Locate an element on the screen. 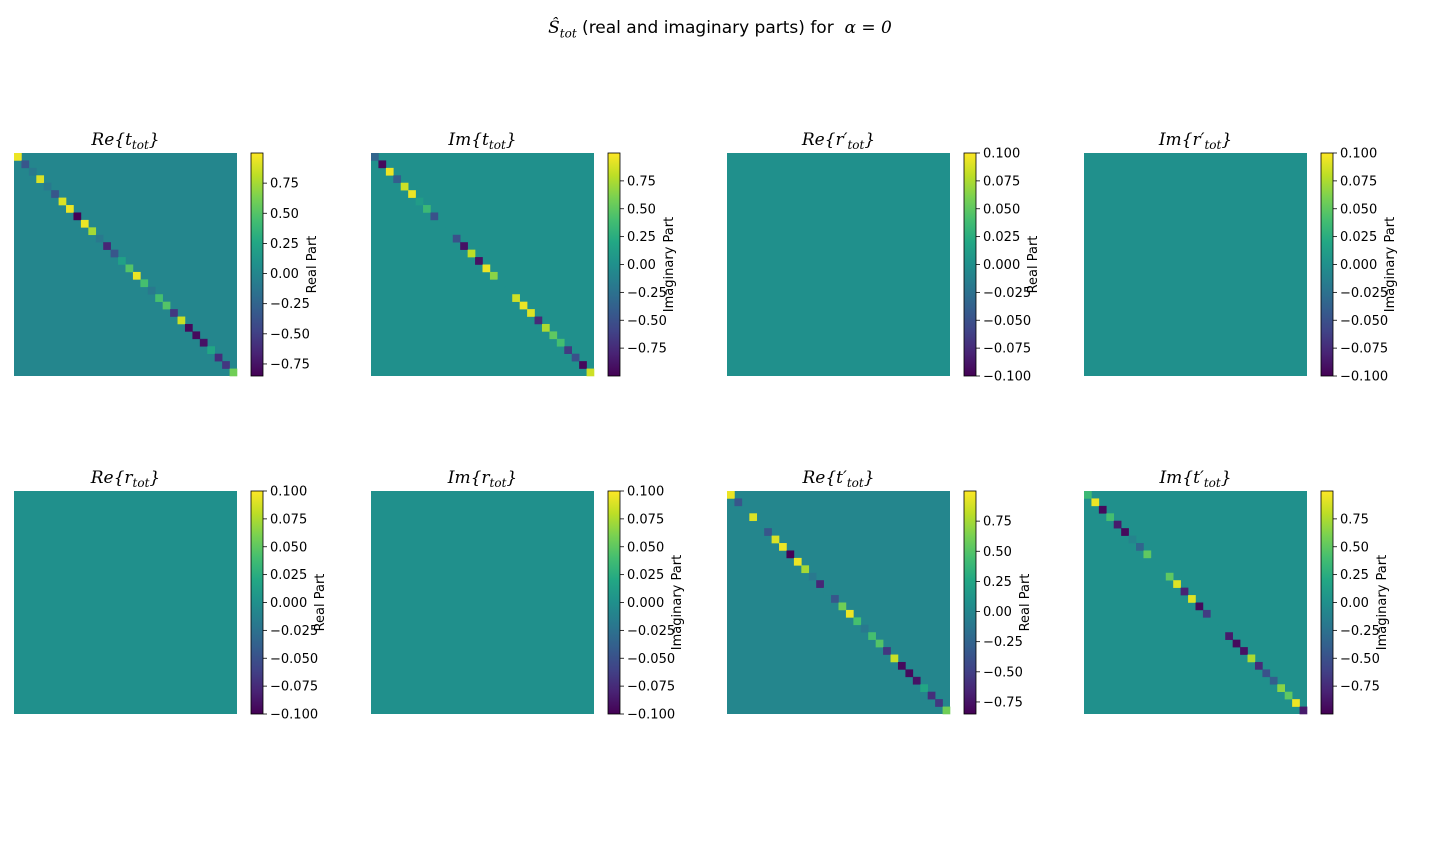  panel-title: Im{rtot} is located at coordinates (482, 479).